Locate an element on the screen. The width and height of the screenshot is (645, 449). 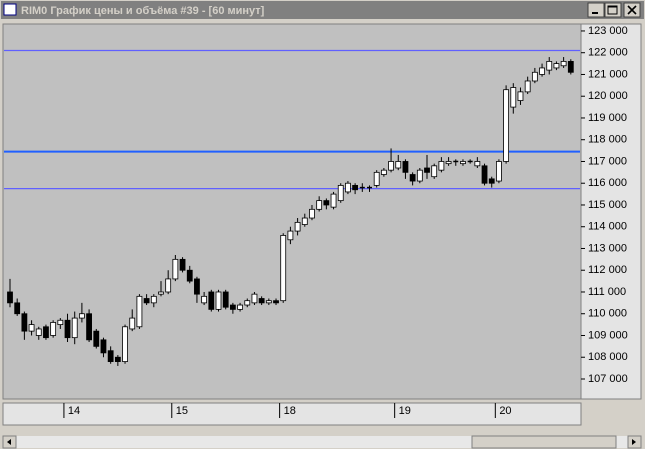
window-icon is located at coordinates (10, 9).